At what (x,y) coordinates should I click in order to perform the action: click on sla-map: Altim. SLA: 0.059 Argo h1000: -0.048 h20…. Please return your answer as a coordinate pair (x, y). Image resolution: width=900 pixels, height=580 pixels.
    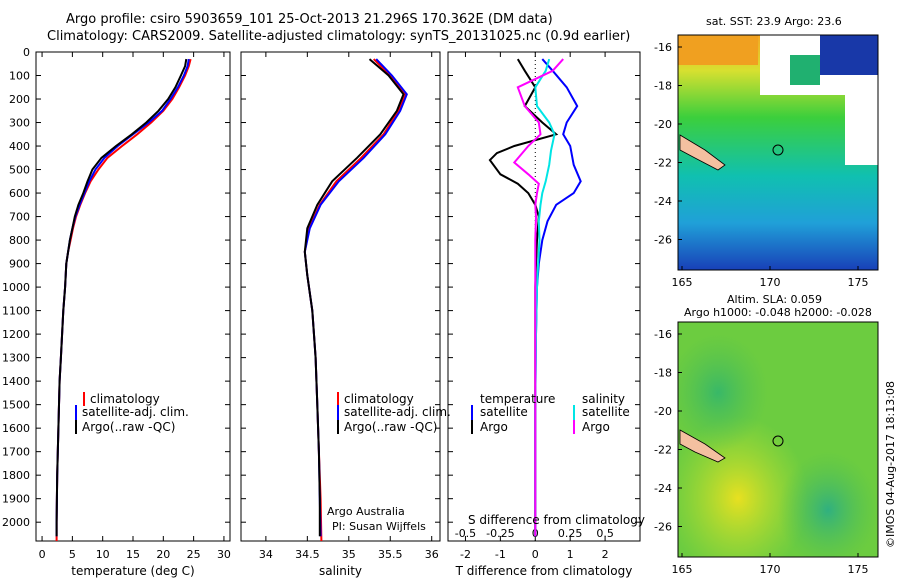
    Looking at the image, I should click on (766, 434).